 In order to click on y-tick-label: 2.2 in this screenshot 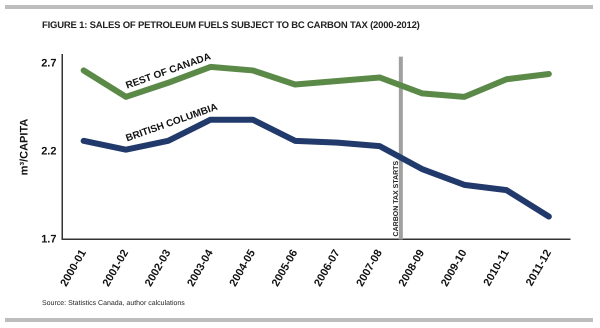, I will do `click(48, 151)`.